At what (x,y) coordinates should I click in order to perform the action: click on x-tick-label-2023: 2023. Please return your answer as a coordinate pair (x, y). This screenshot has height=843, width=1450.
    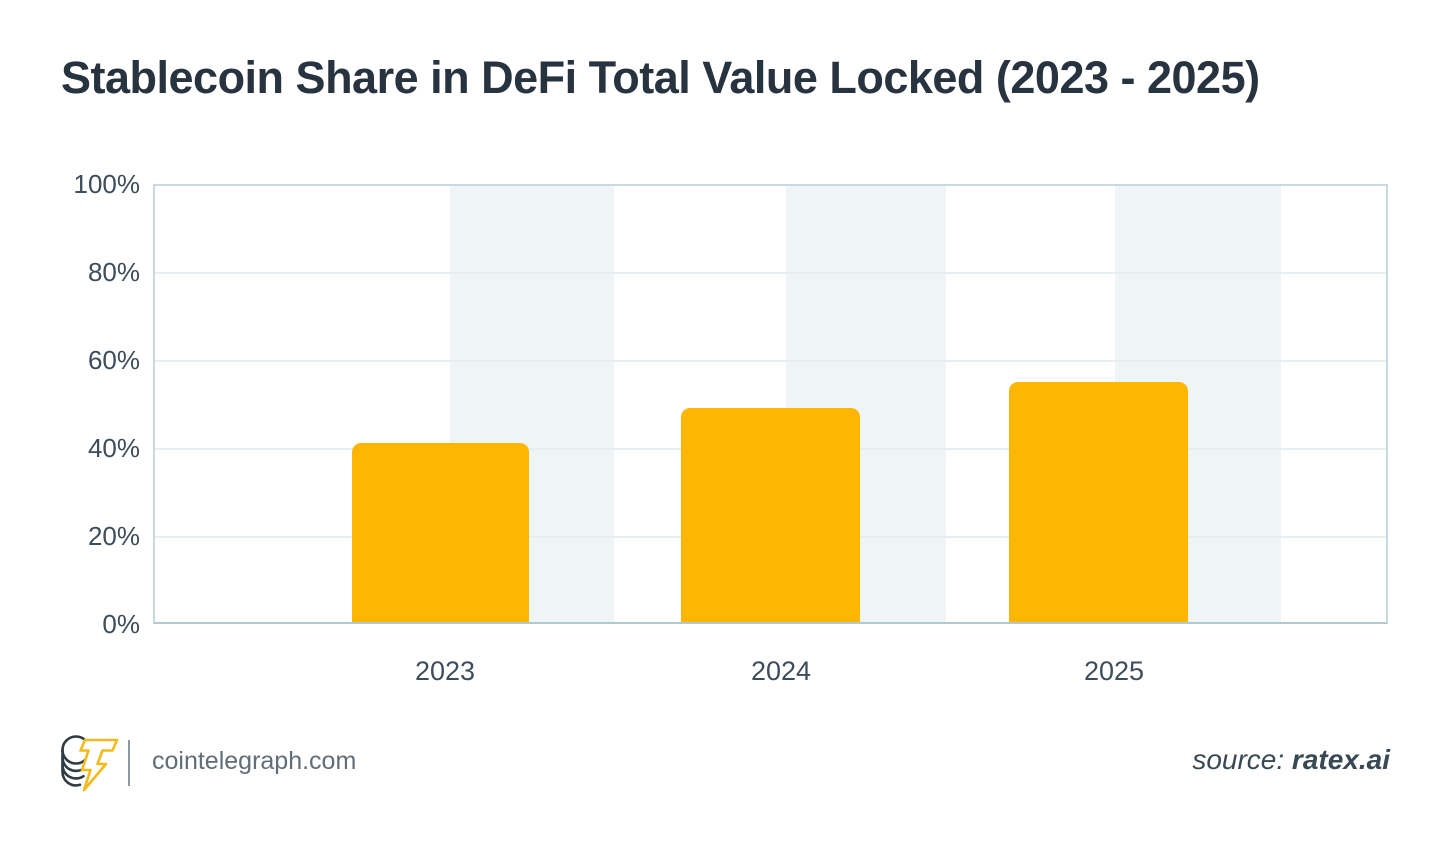
    Looking at the image, I should click on (445, 671).